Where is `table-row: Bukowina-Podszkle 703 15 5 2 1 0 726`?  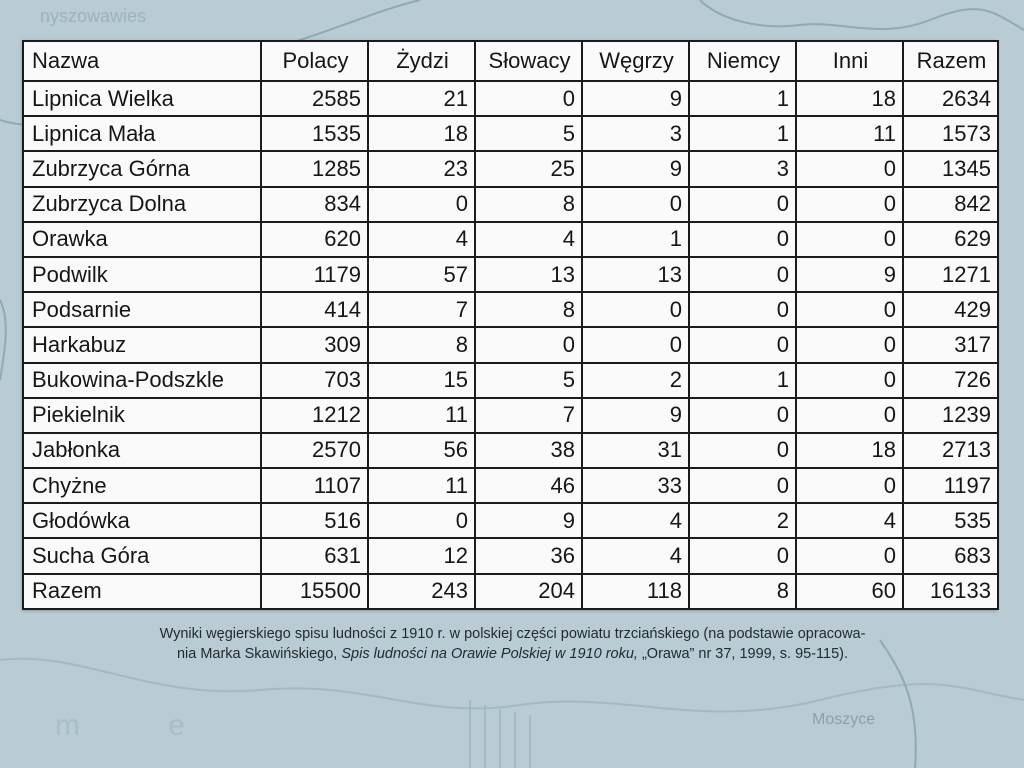
table-row: Bukowina-Podszkle 703 15 5 2 1 0 726 is located at coordinates (510, 380).